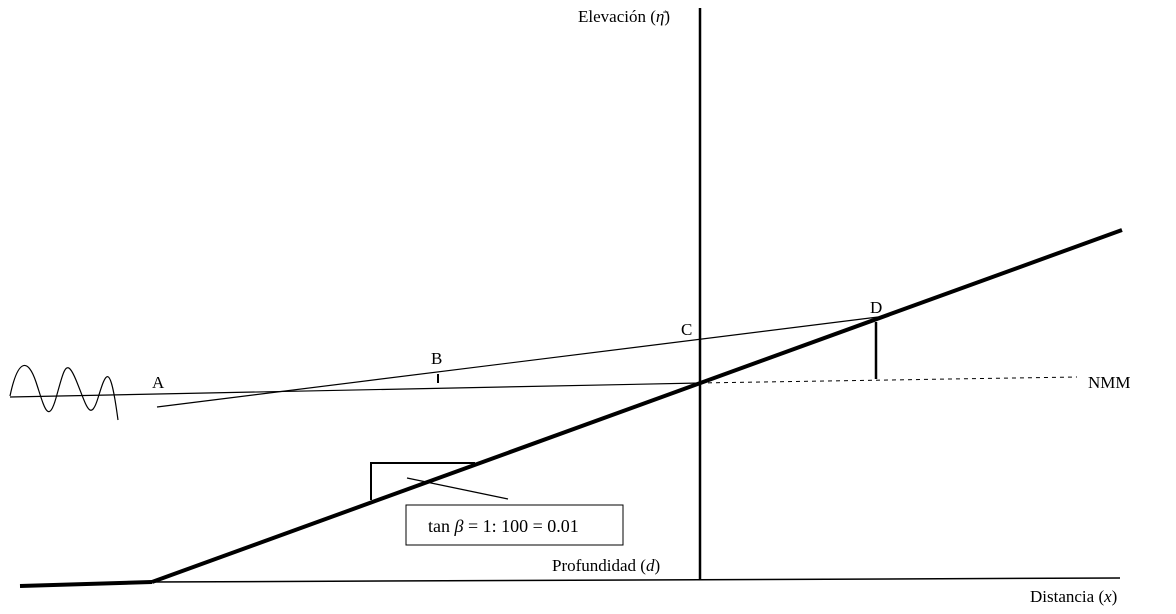 Image resolution: width=1176 pixels, height=614 pixels. I want to click on point-b-label: B, so click(436, 358).